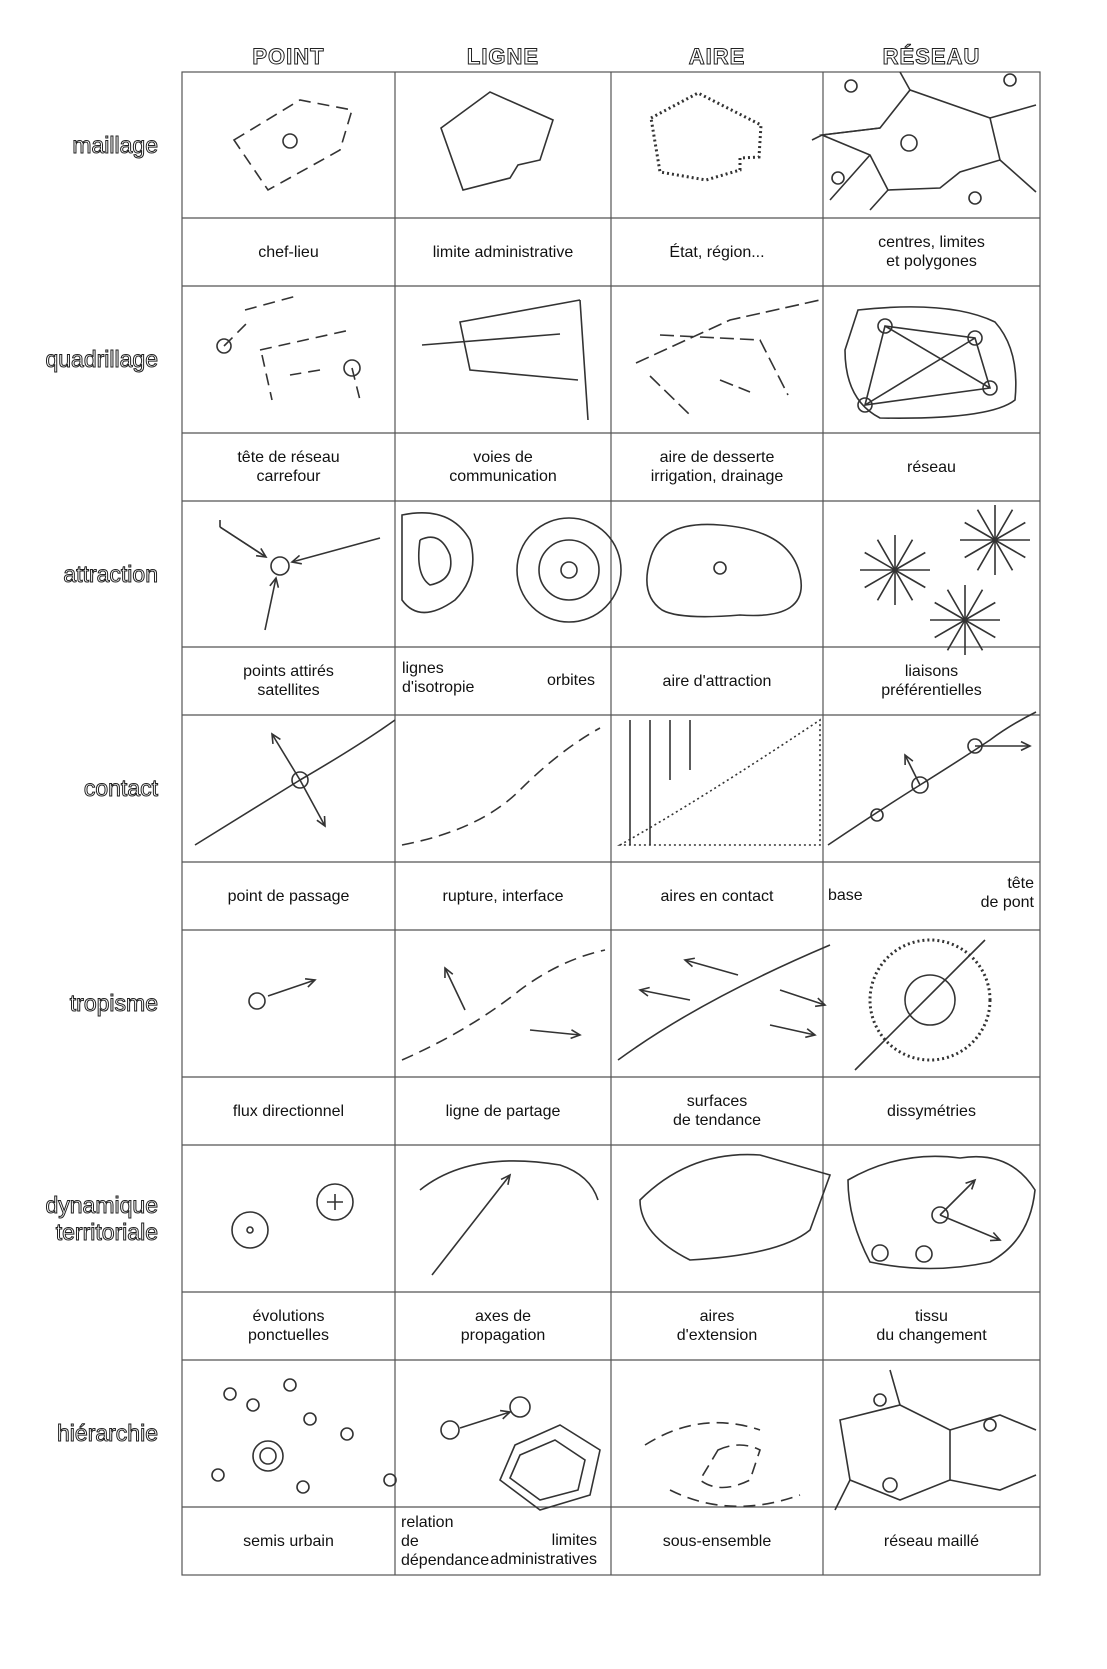 The image size is (1107, 1669). What do you see at coordinates (250, 1230) in the screenshot?
I see `evolution-centre` at bounding box center [250, 1230].